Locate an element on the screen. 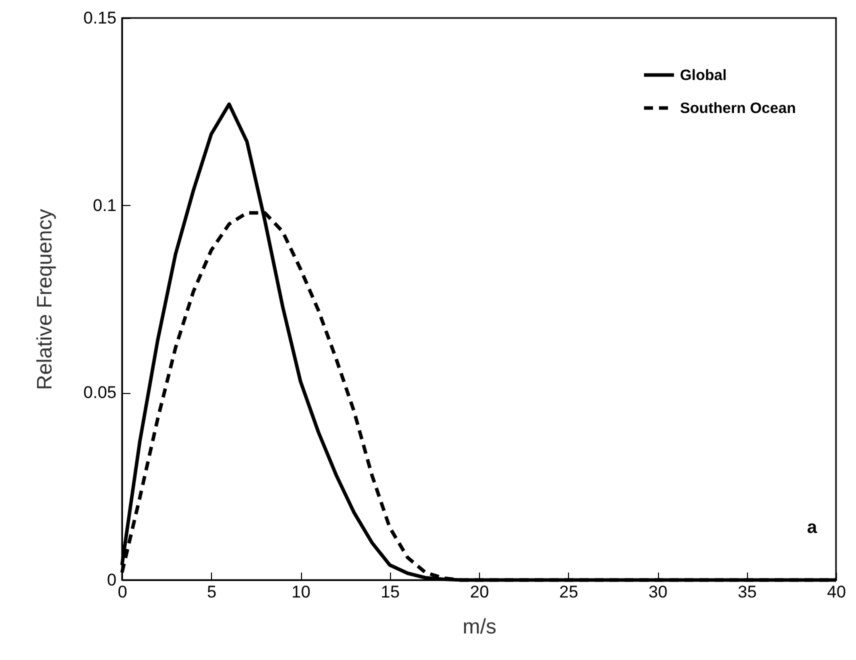 The image size is (856, 660). annotation: a is located at coordinates (812, 527).